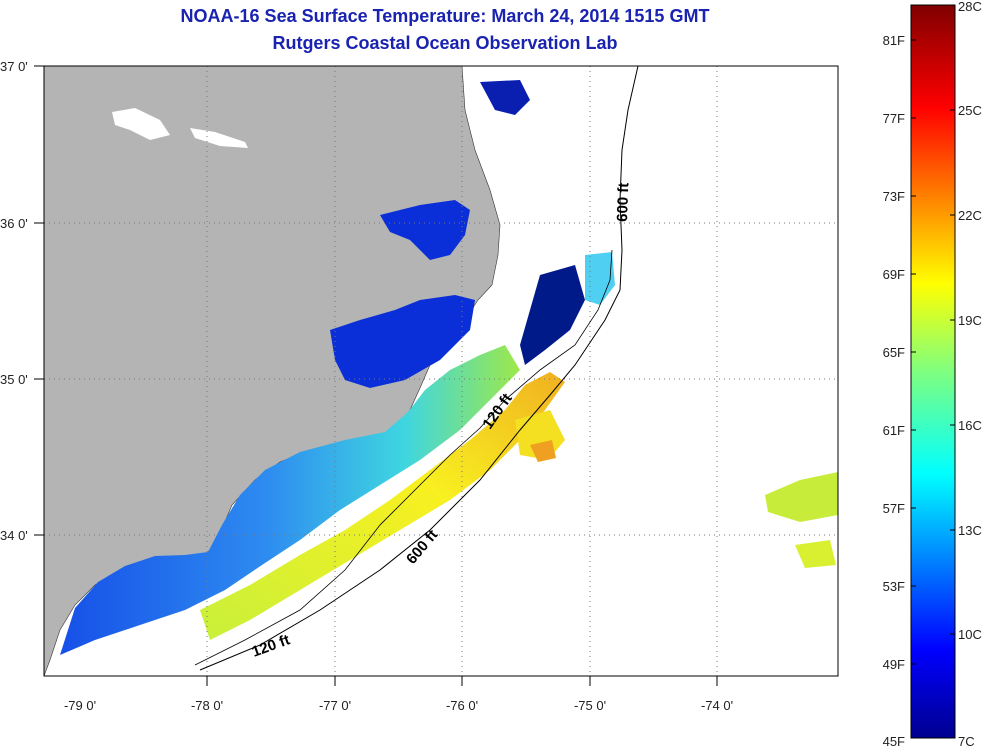 Image resolution: width=984 pixels, height=754 pixels. Describe the element at coordinates (717, 705) in the screenshot. I see `lon-label-74: -74 0'` at that location.